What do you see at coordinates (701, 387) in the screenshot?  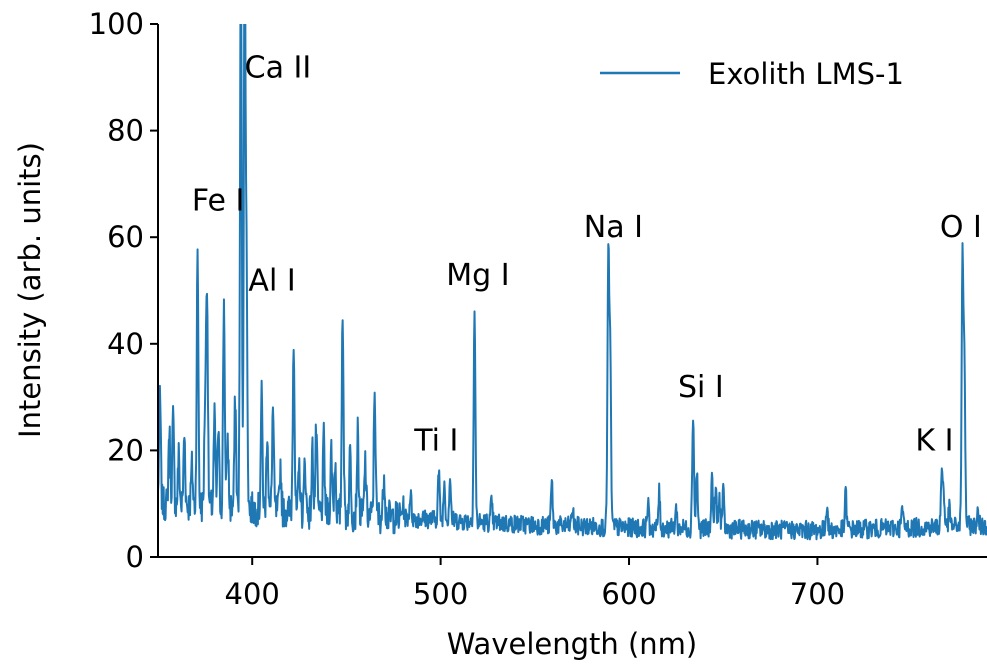 I see `peak-annotation: Si I` at bounding box center [701, 387].